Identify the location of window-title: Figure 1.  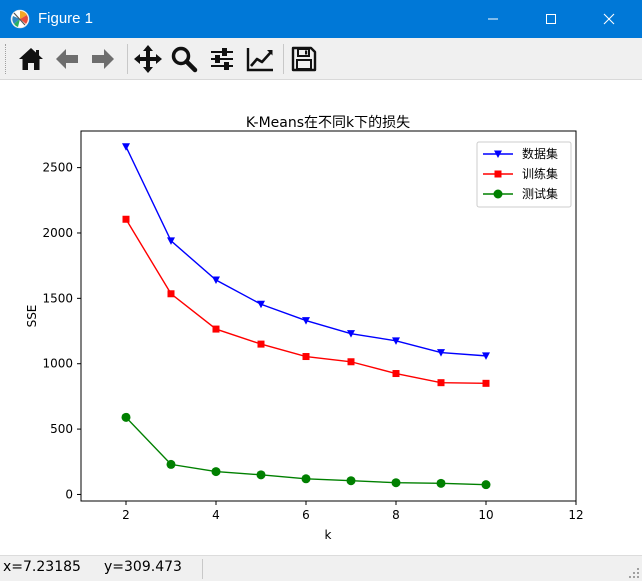
(66, 18).